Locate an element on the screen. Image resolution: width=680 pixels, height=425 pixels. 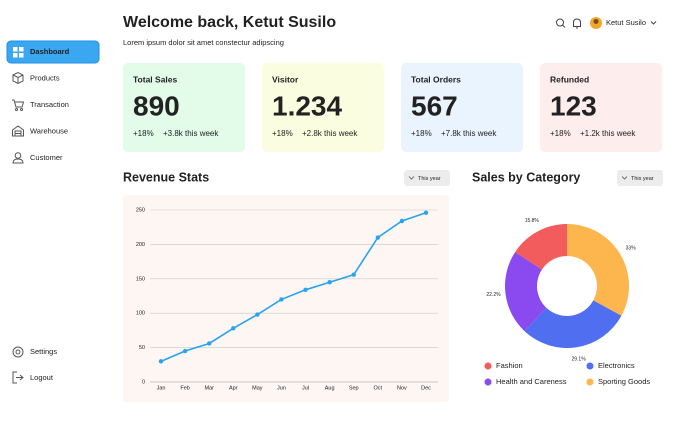
nav-label: Settings is located at coordinates (43, 351).